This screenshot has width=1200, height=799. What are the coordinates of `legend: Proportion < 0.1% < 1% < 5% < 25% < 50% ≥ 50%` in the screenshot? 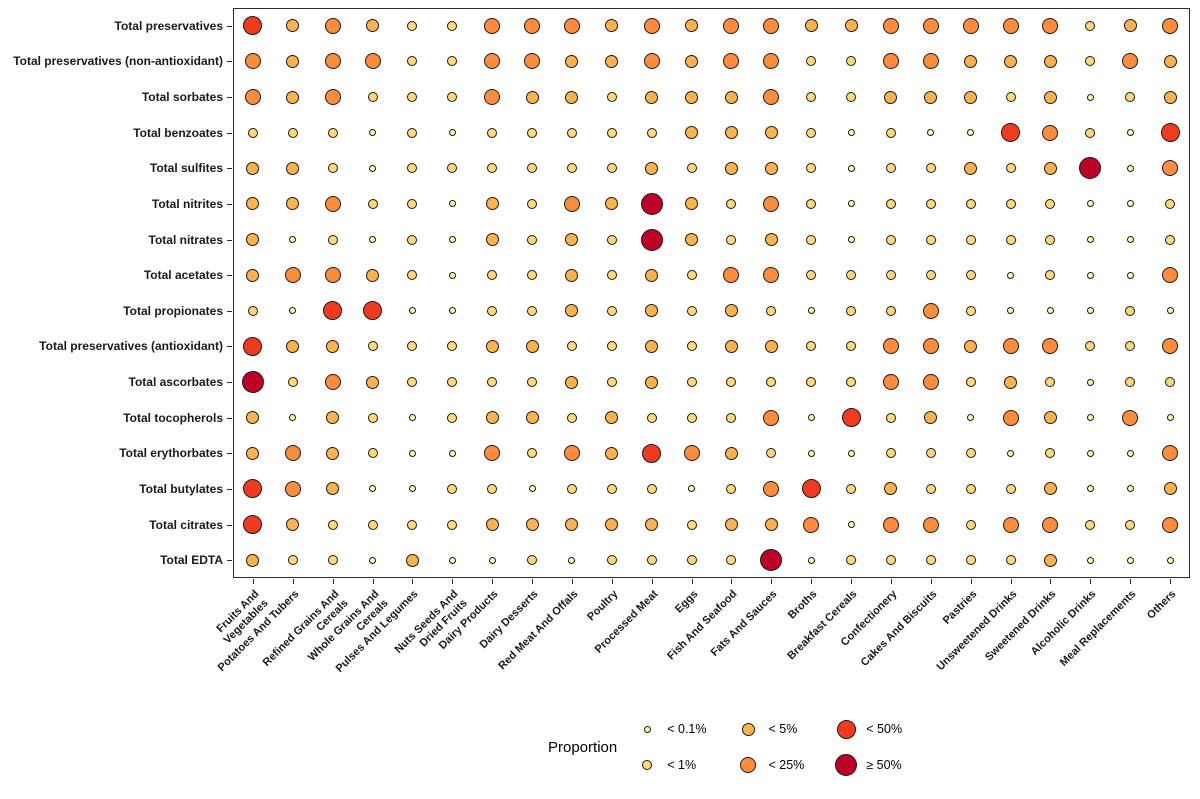 It's located at (725, 747).